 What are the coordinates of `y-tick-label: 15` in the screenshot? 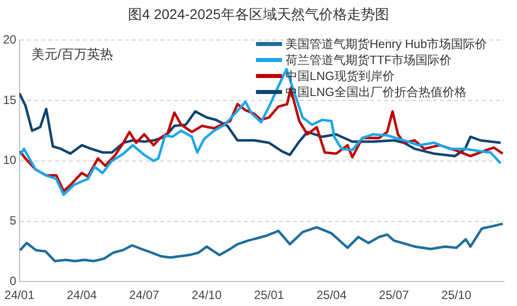 It's located at (9, 99).